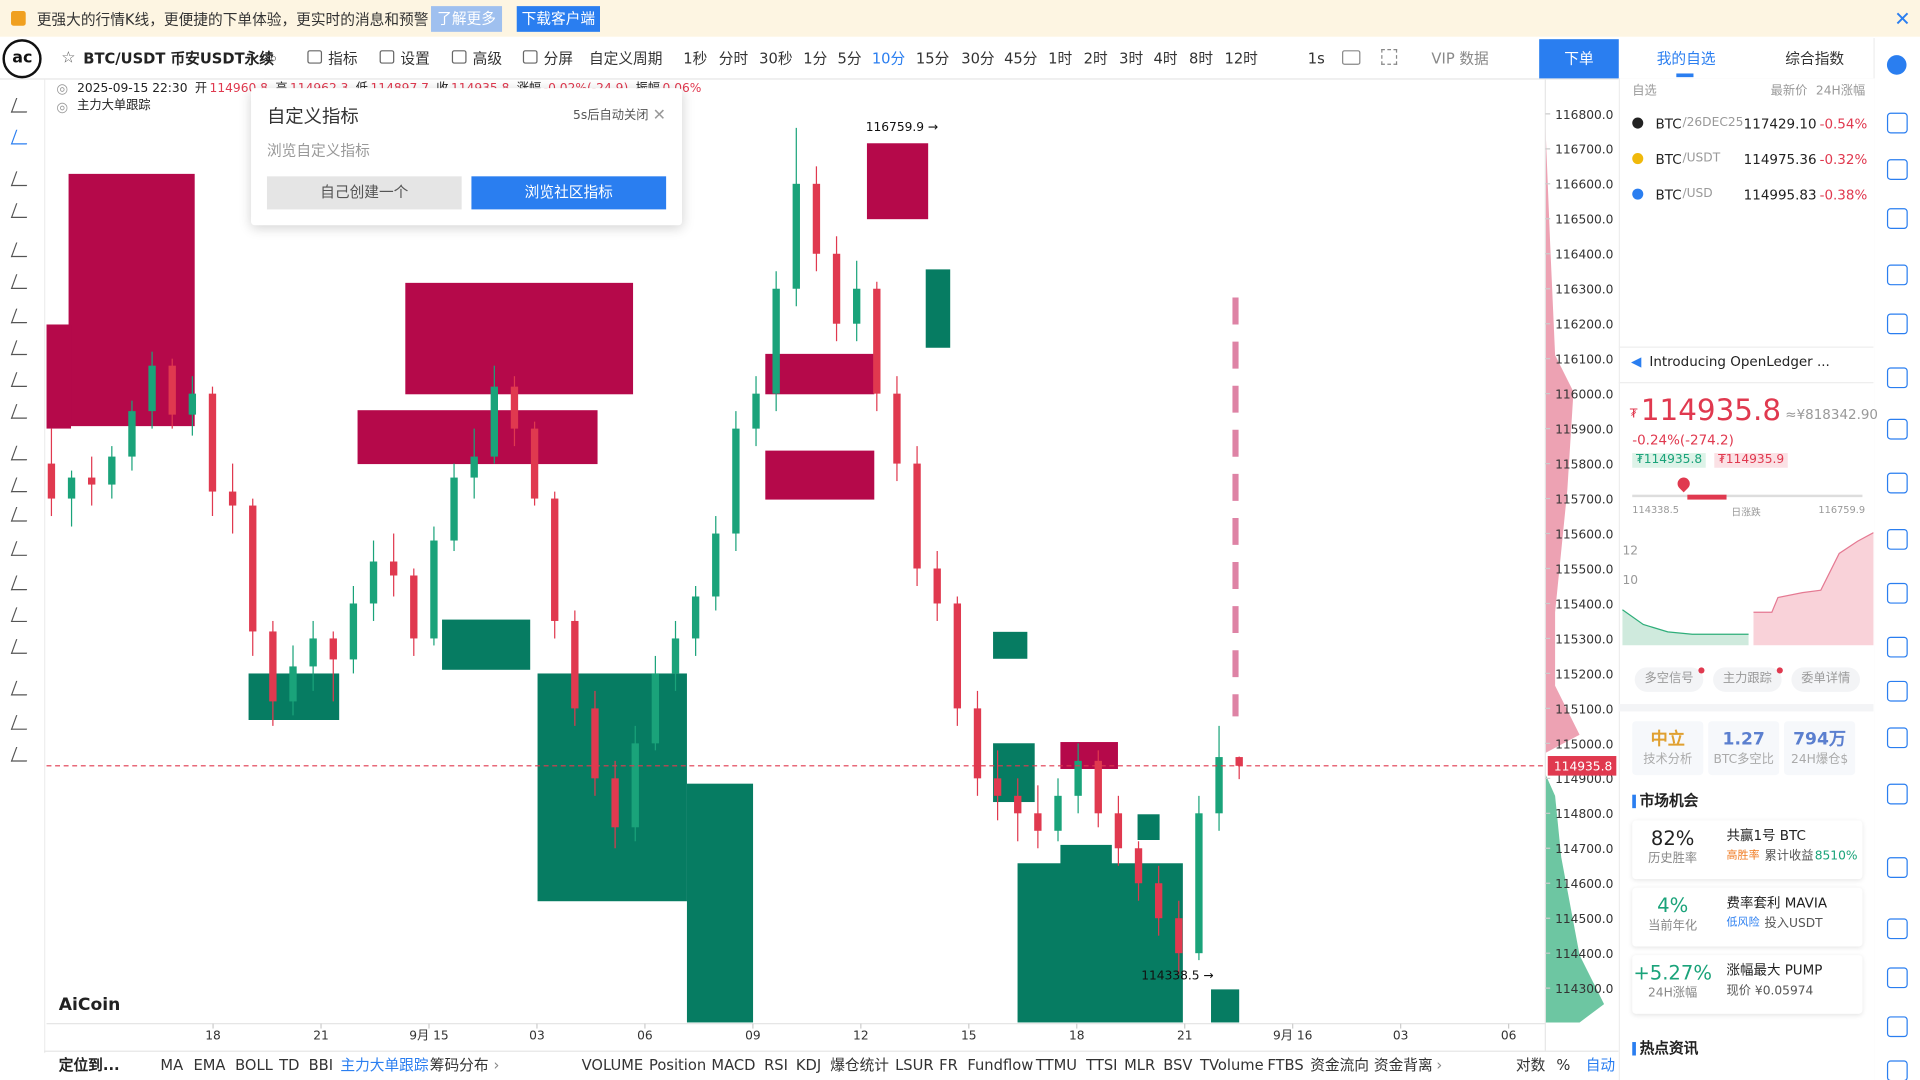 The image size is (1920, 1080). What do you see at coordinates (22, 59) in the screenshot?
I see `logo` at bounding box center [22, 59].